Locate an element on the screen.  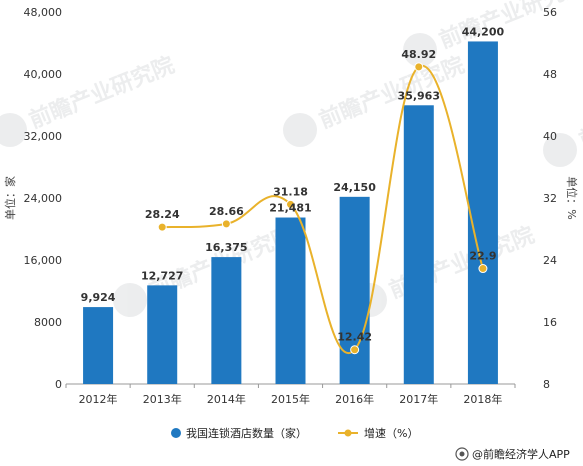
source-text: @前瞻经济学人APP is located at coordinates (521, 454).